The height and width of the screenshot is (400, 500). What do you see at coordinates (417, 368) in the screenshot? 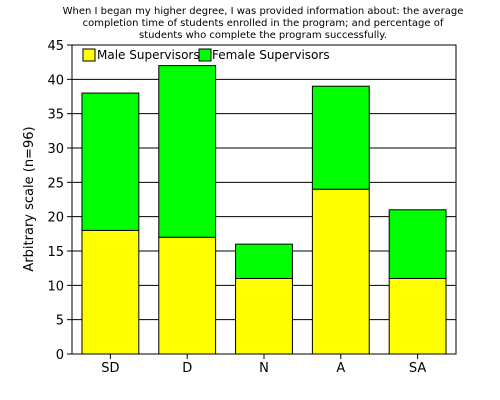
I see `x-tick-label-sa: SA` at bounding box center [417, 368].